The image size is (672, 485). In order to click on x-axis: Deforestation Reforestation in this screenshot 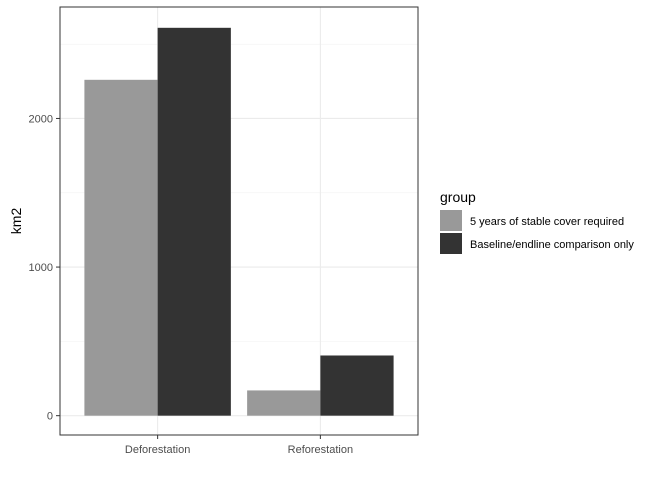, I will do `click(239, 445)`.